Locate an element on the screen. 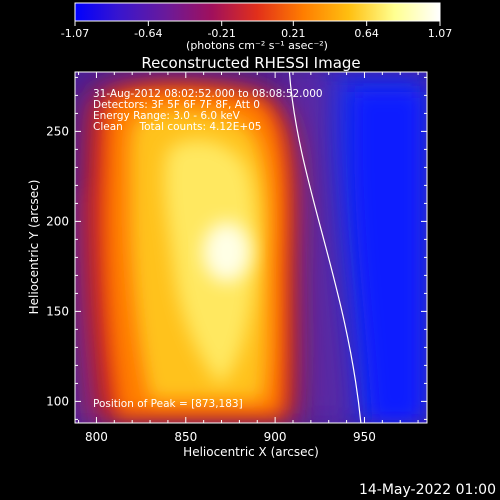 This screenshot has width=500, height=500. x-axis-label: Heliocentric X (arcsec) is located at coordinates (251, 452).